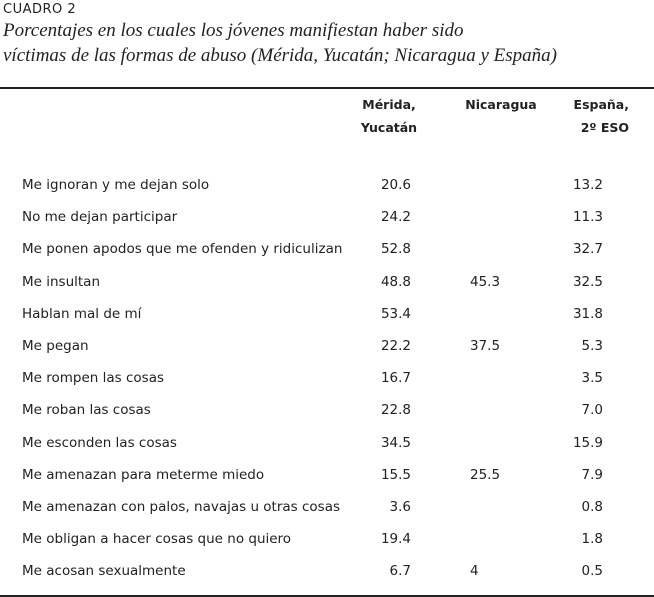  What do you see at coordinates (485, 474) in the screenshot?
I see `cell-value: 25.5` at bounding box center [485, 474].